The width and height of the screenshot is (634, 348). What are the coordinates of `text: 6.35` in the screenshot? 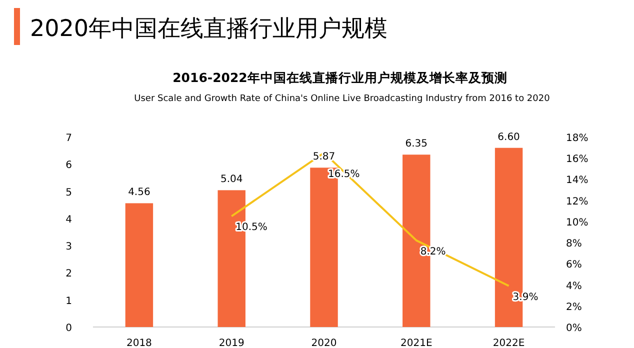 It's located at (416, 144).